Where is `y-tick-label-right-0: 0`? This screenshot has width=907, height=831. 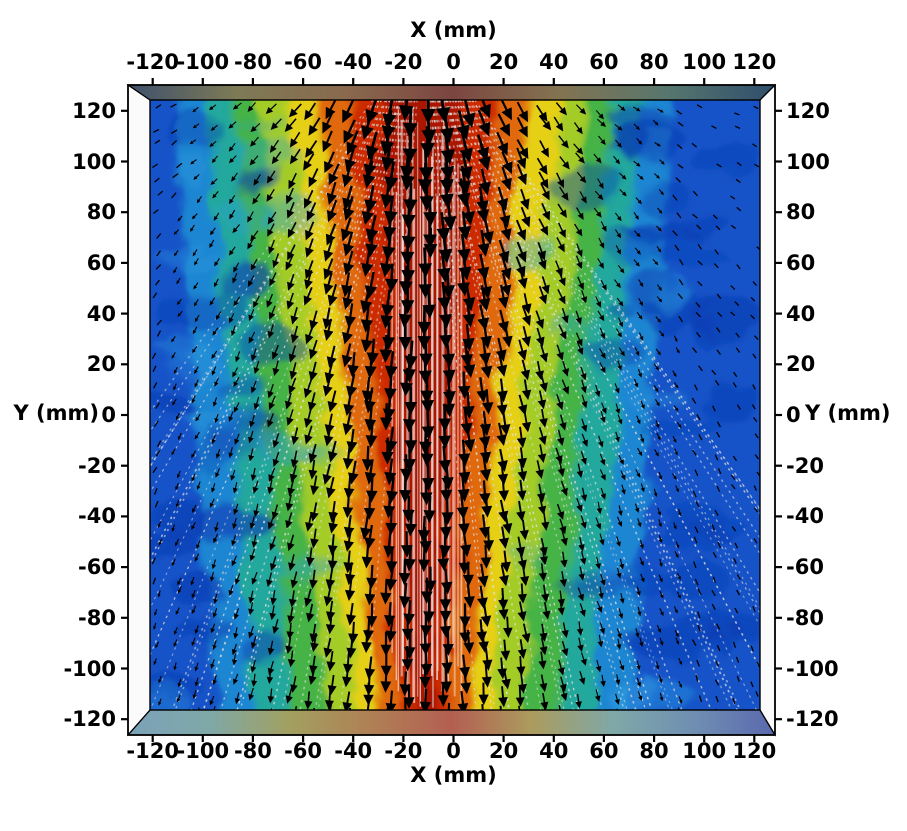 y-tick-label-right-0: 0 is located at coordinates (793, 415).